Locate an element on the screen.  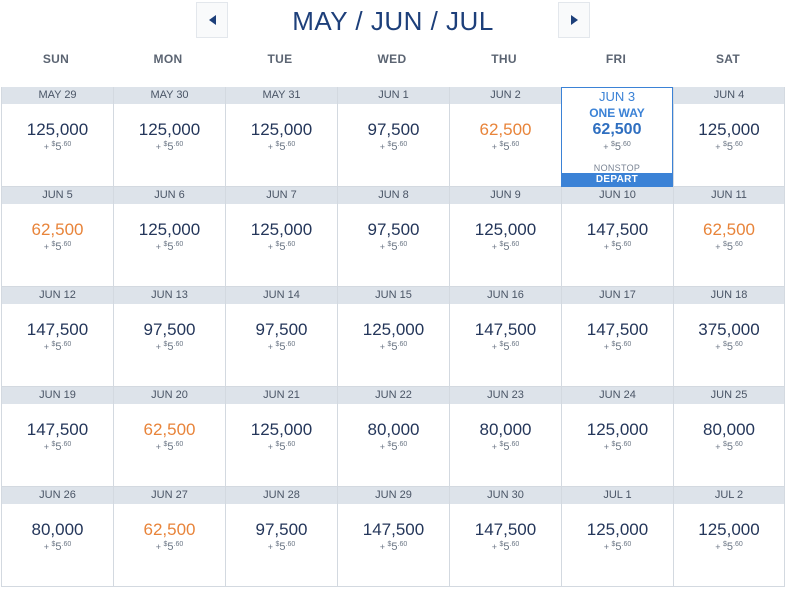
calendar-day-cell: JUN 25 80,000 + $5.60 is located at coordinates (729, 437).